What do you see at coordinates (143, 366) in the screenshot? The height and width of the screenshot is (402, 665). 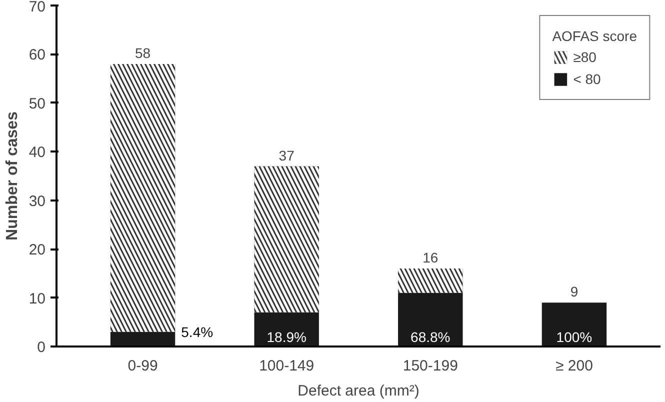 I see `x-tick-label: 0-99` at bounding box center [143, 366].